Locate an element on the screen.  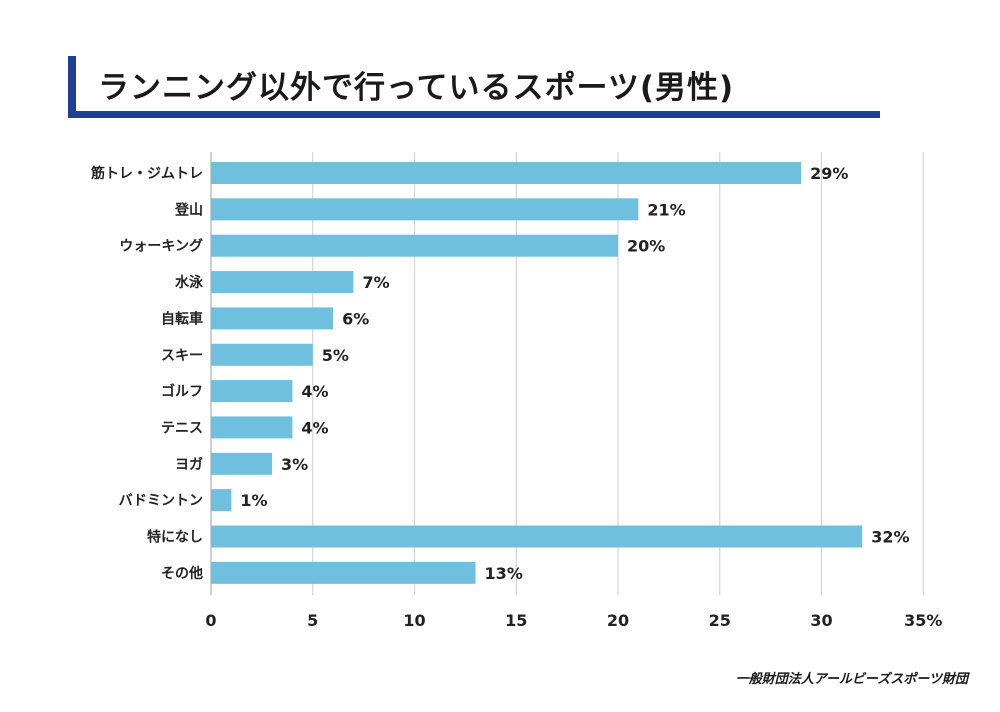
title-block: ランニング以外で行っているスポーツ(男性) is located at coordinates (474, 87).